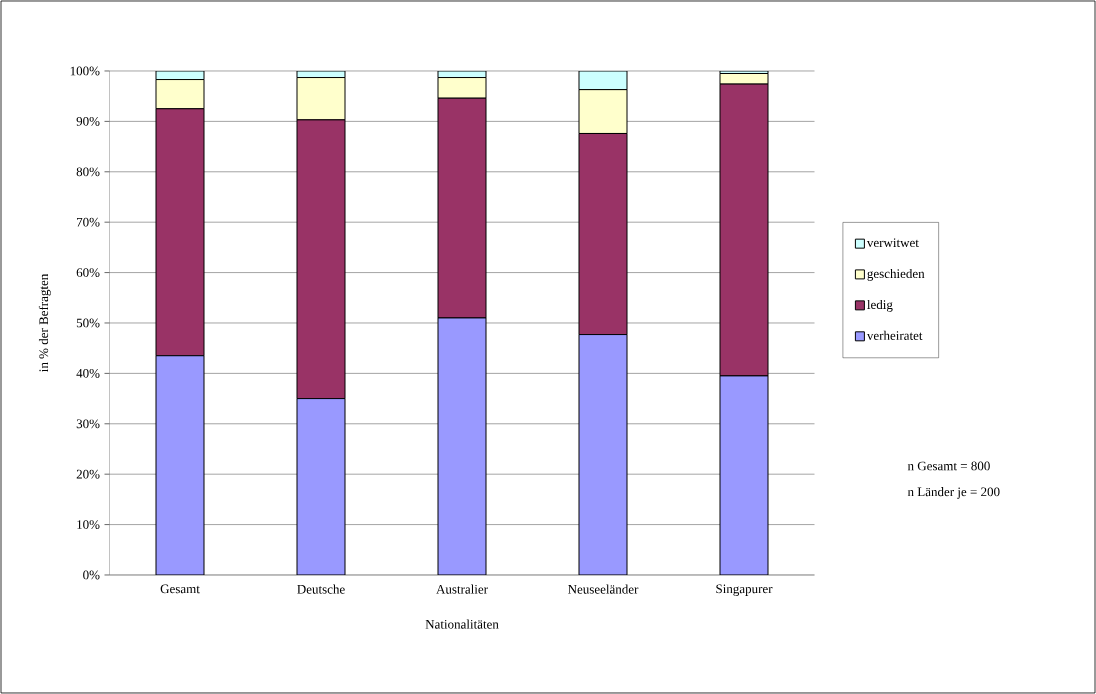 Image resolution: width=1096 pixels, height=694 pixels. I want to click on x-tick-label: Singapurer, so click(744, 590).